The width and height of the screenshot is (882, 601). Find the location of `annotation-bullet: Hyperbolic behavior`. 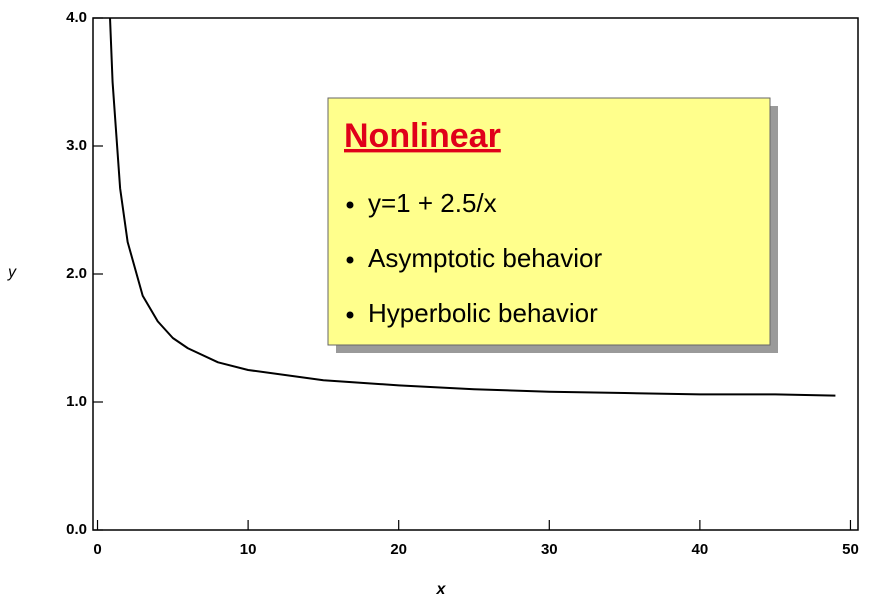

annotation-bullet: Hyperbolic behavior is located at coordinates (483, 313).